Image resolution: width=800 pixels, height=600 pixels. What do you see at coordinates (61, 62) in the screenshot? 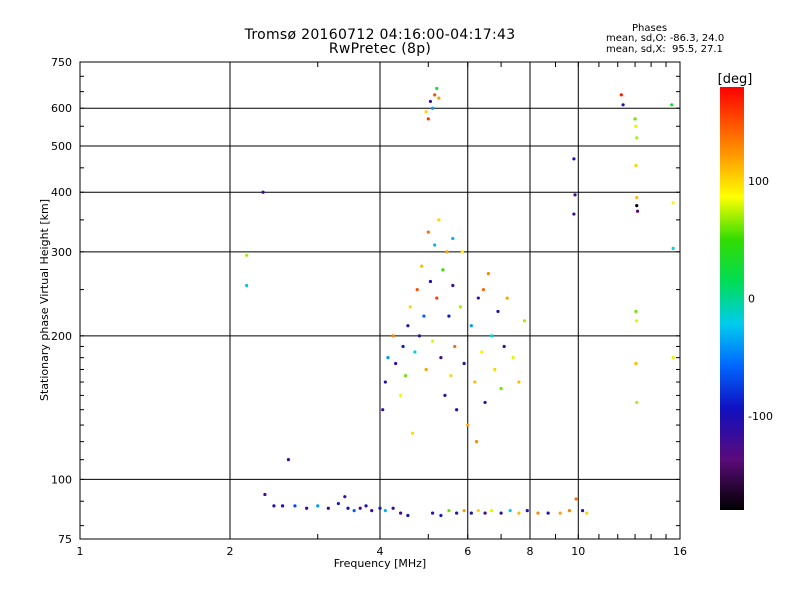
I see `y-tick-label: 750` at bounding box center [61, 62].